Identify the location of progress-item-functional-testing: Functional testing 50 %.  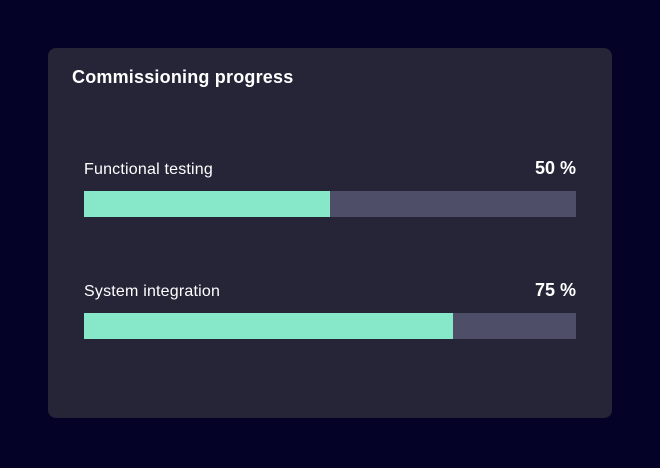
(330, 186).